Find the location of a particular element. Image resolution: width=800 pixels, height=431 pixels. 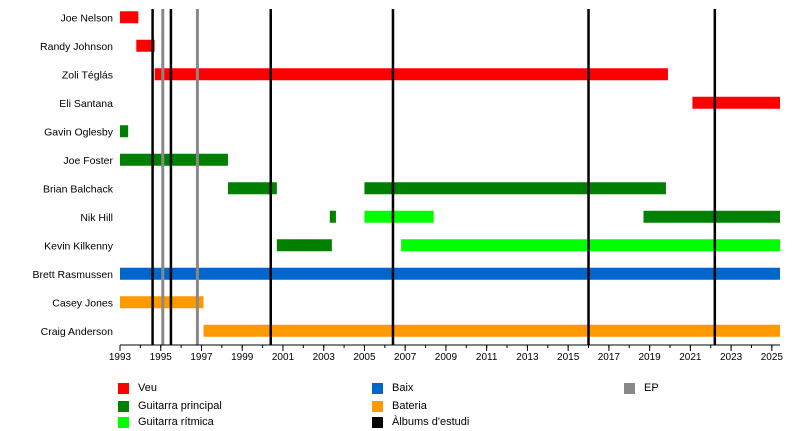

member-label-joe-foster: Joe Foster is located at coordinates (88, 161).